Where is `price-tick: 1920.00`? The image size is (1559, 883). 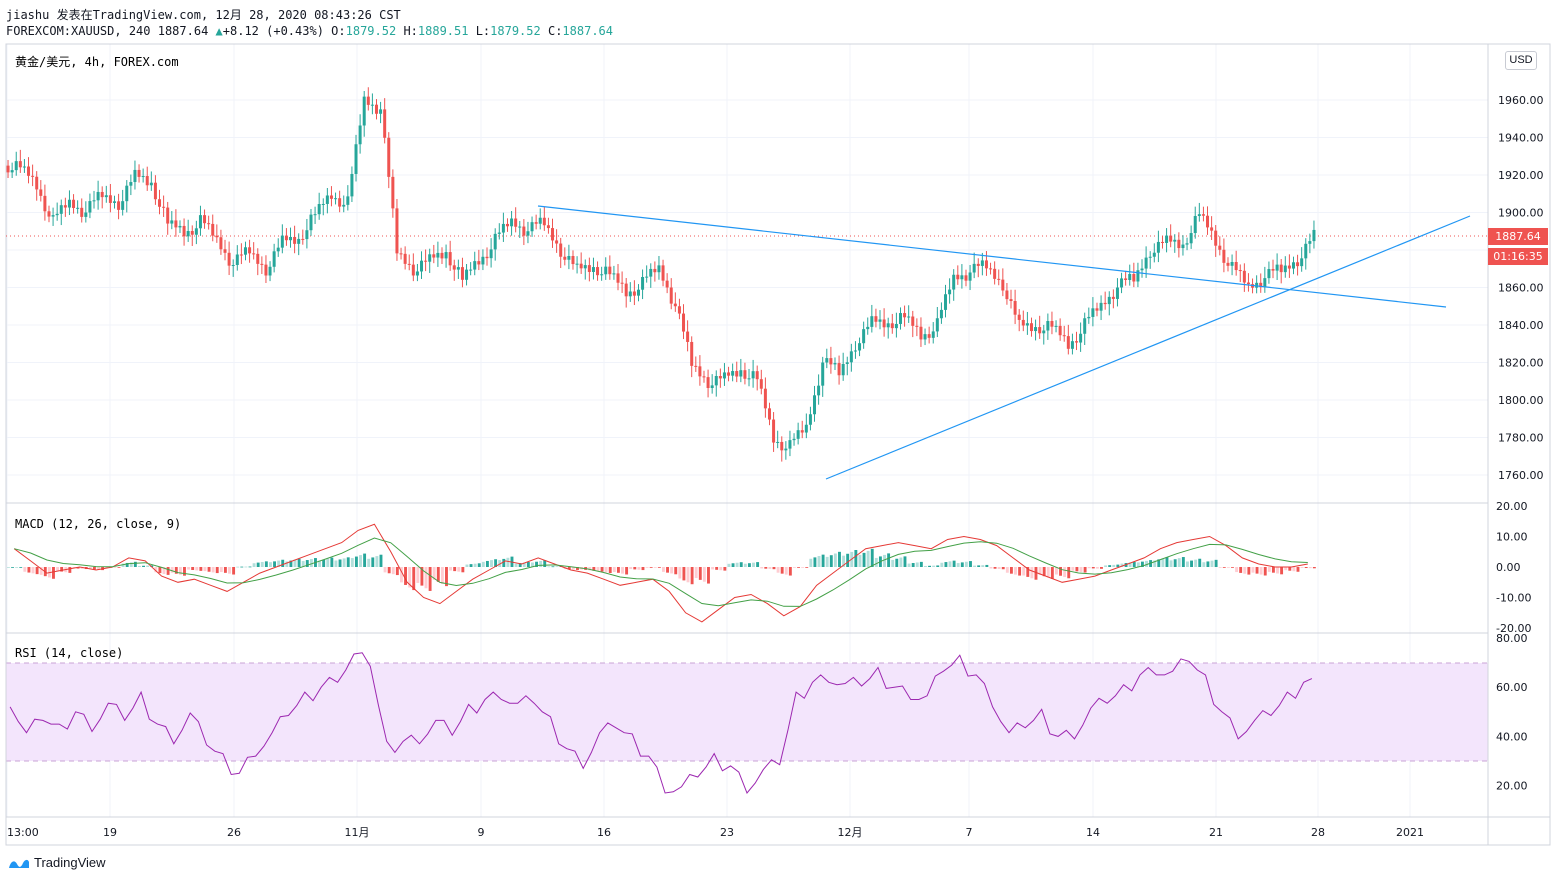 price-tick: 1920.00 is located at coordinates (1521, 175).